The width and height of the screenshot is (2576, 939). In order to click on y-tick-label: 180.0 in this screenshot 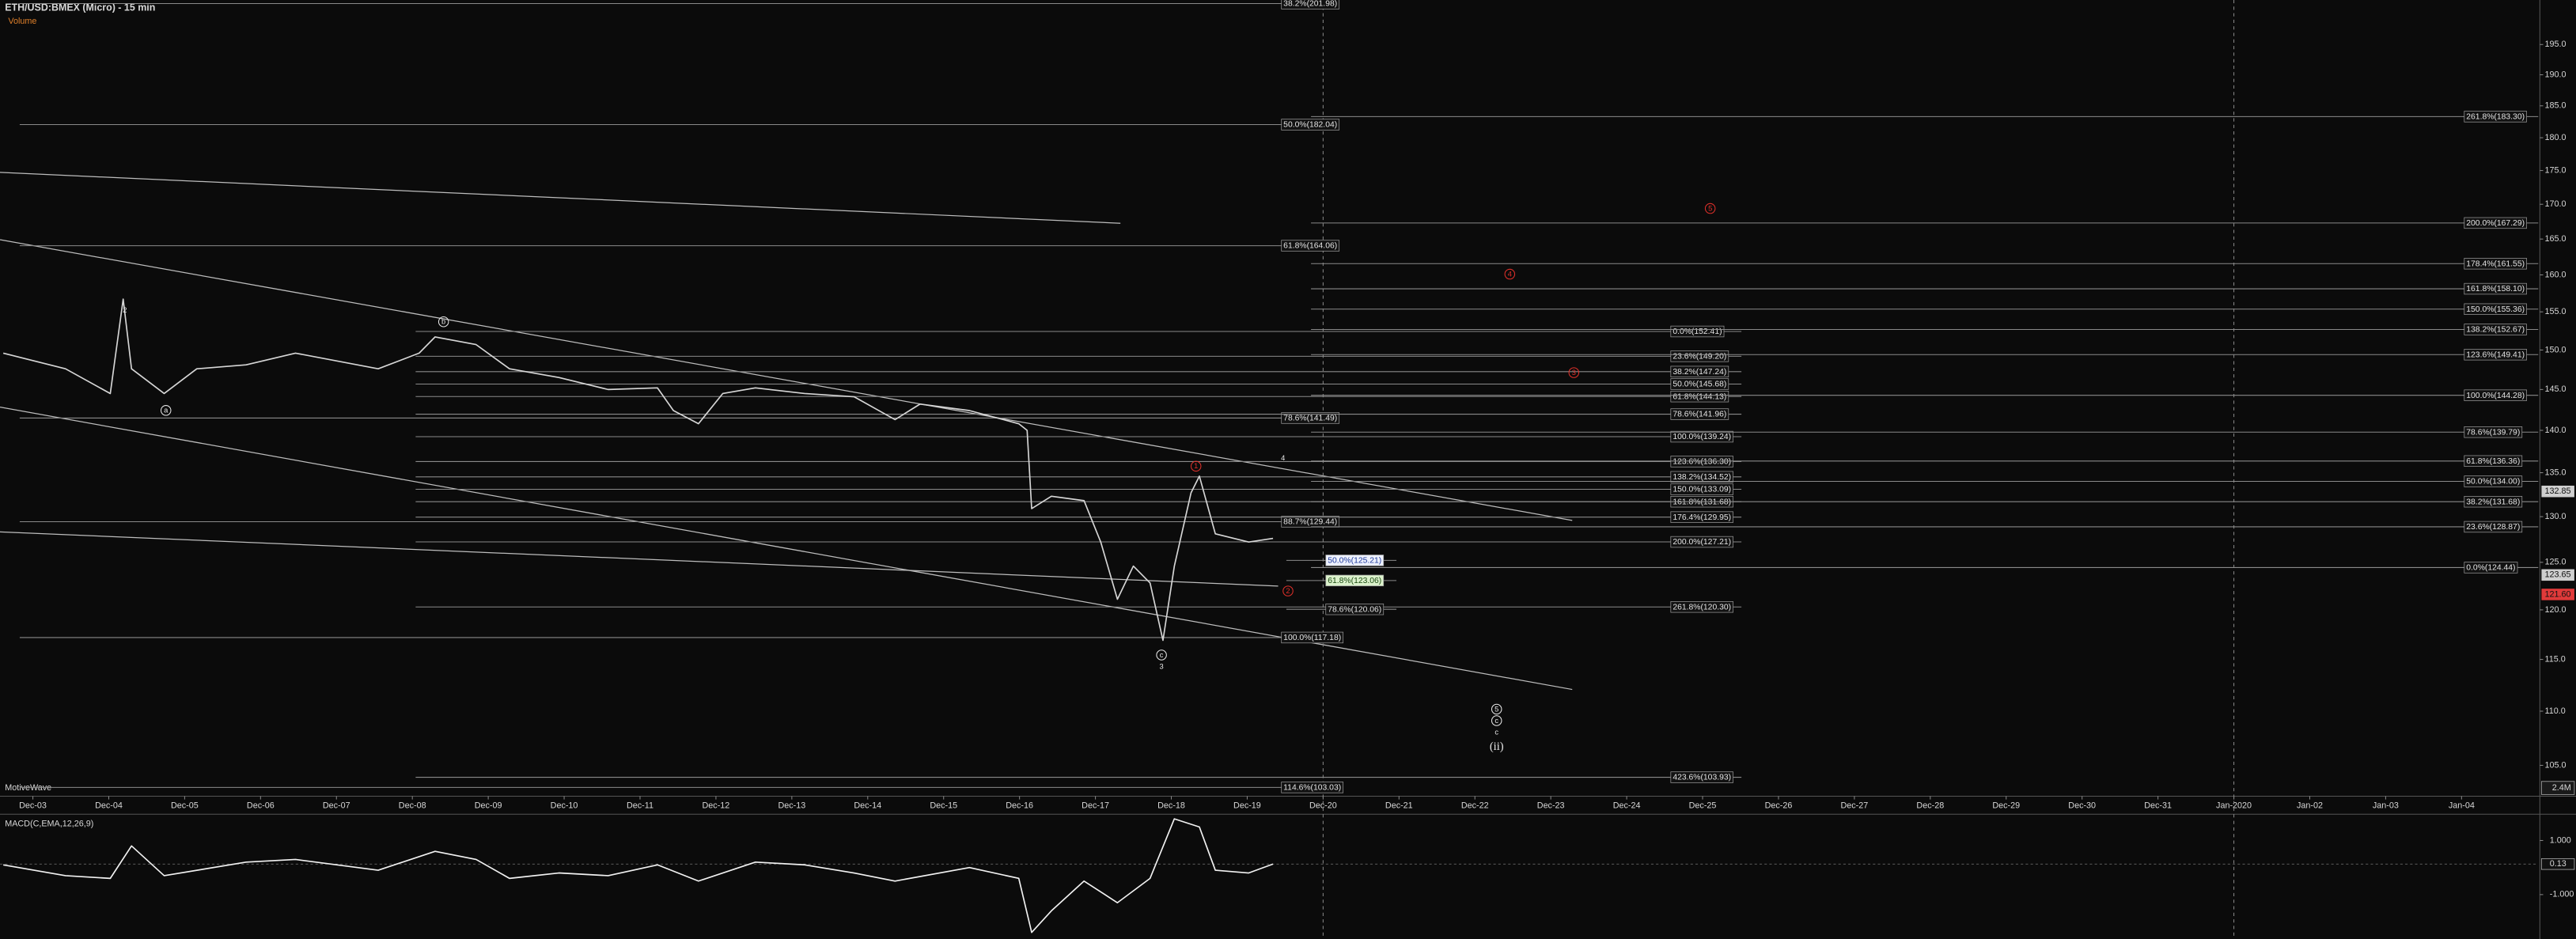, I will do `click(2556, 137)`.